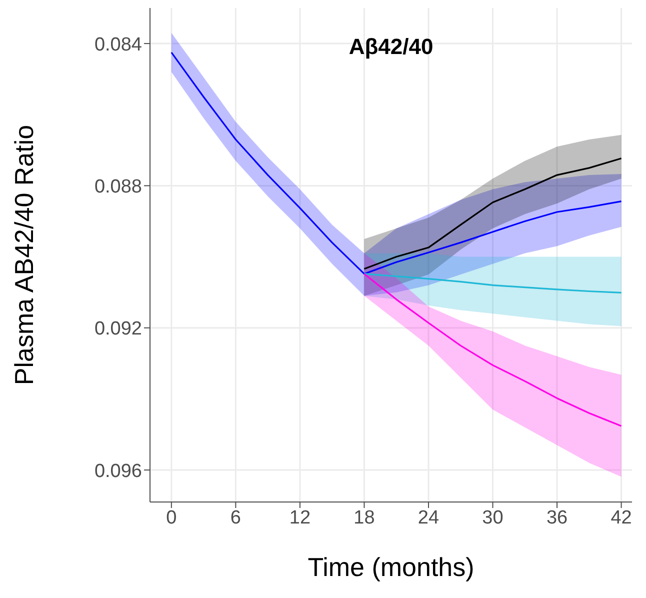 This screenshot has height=598, width=646. What do you see at coordinates (429, 517) in the screenshot?
I see `x-tick-label: 24` at bounding box center [429, 517].